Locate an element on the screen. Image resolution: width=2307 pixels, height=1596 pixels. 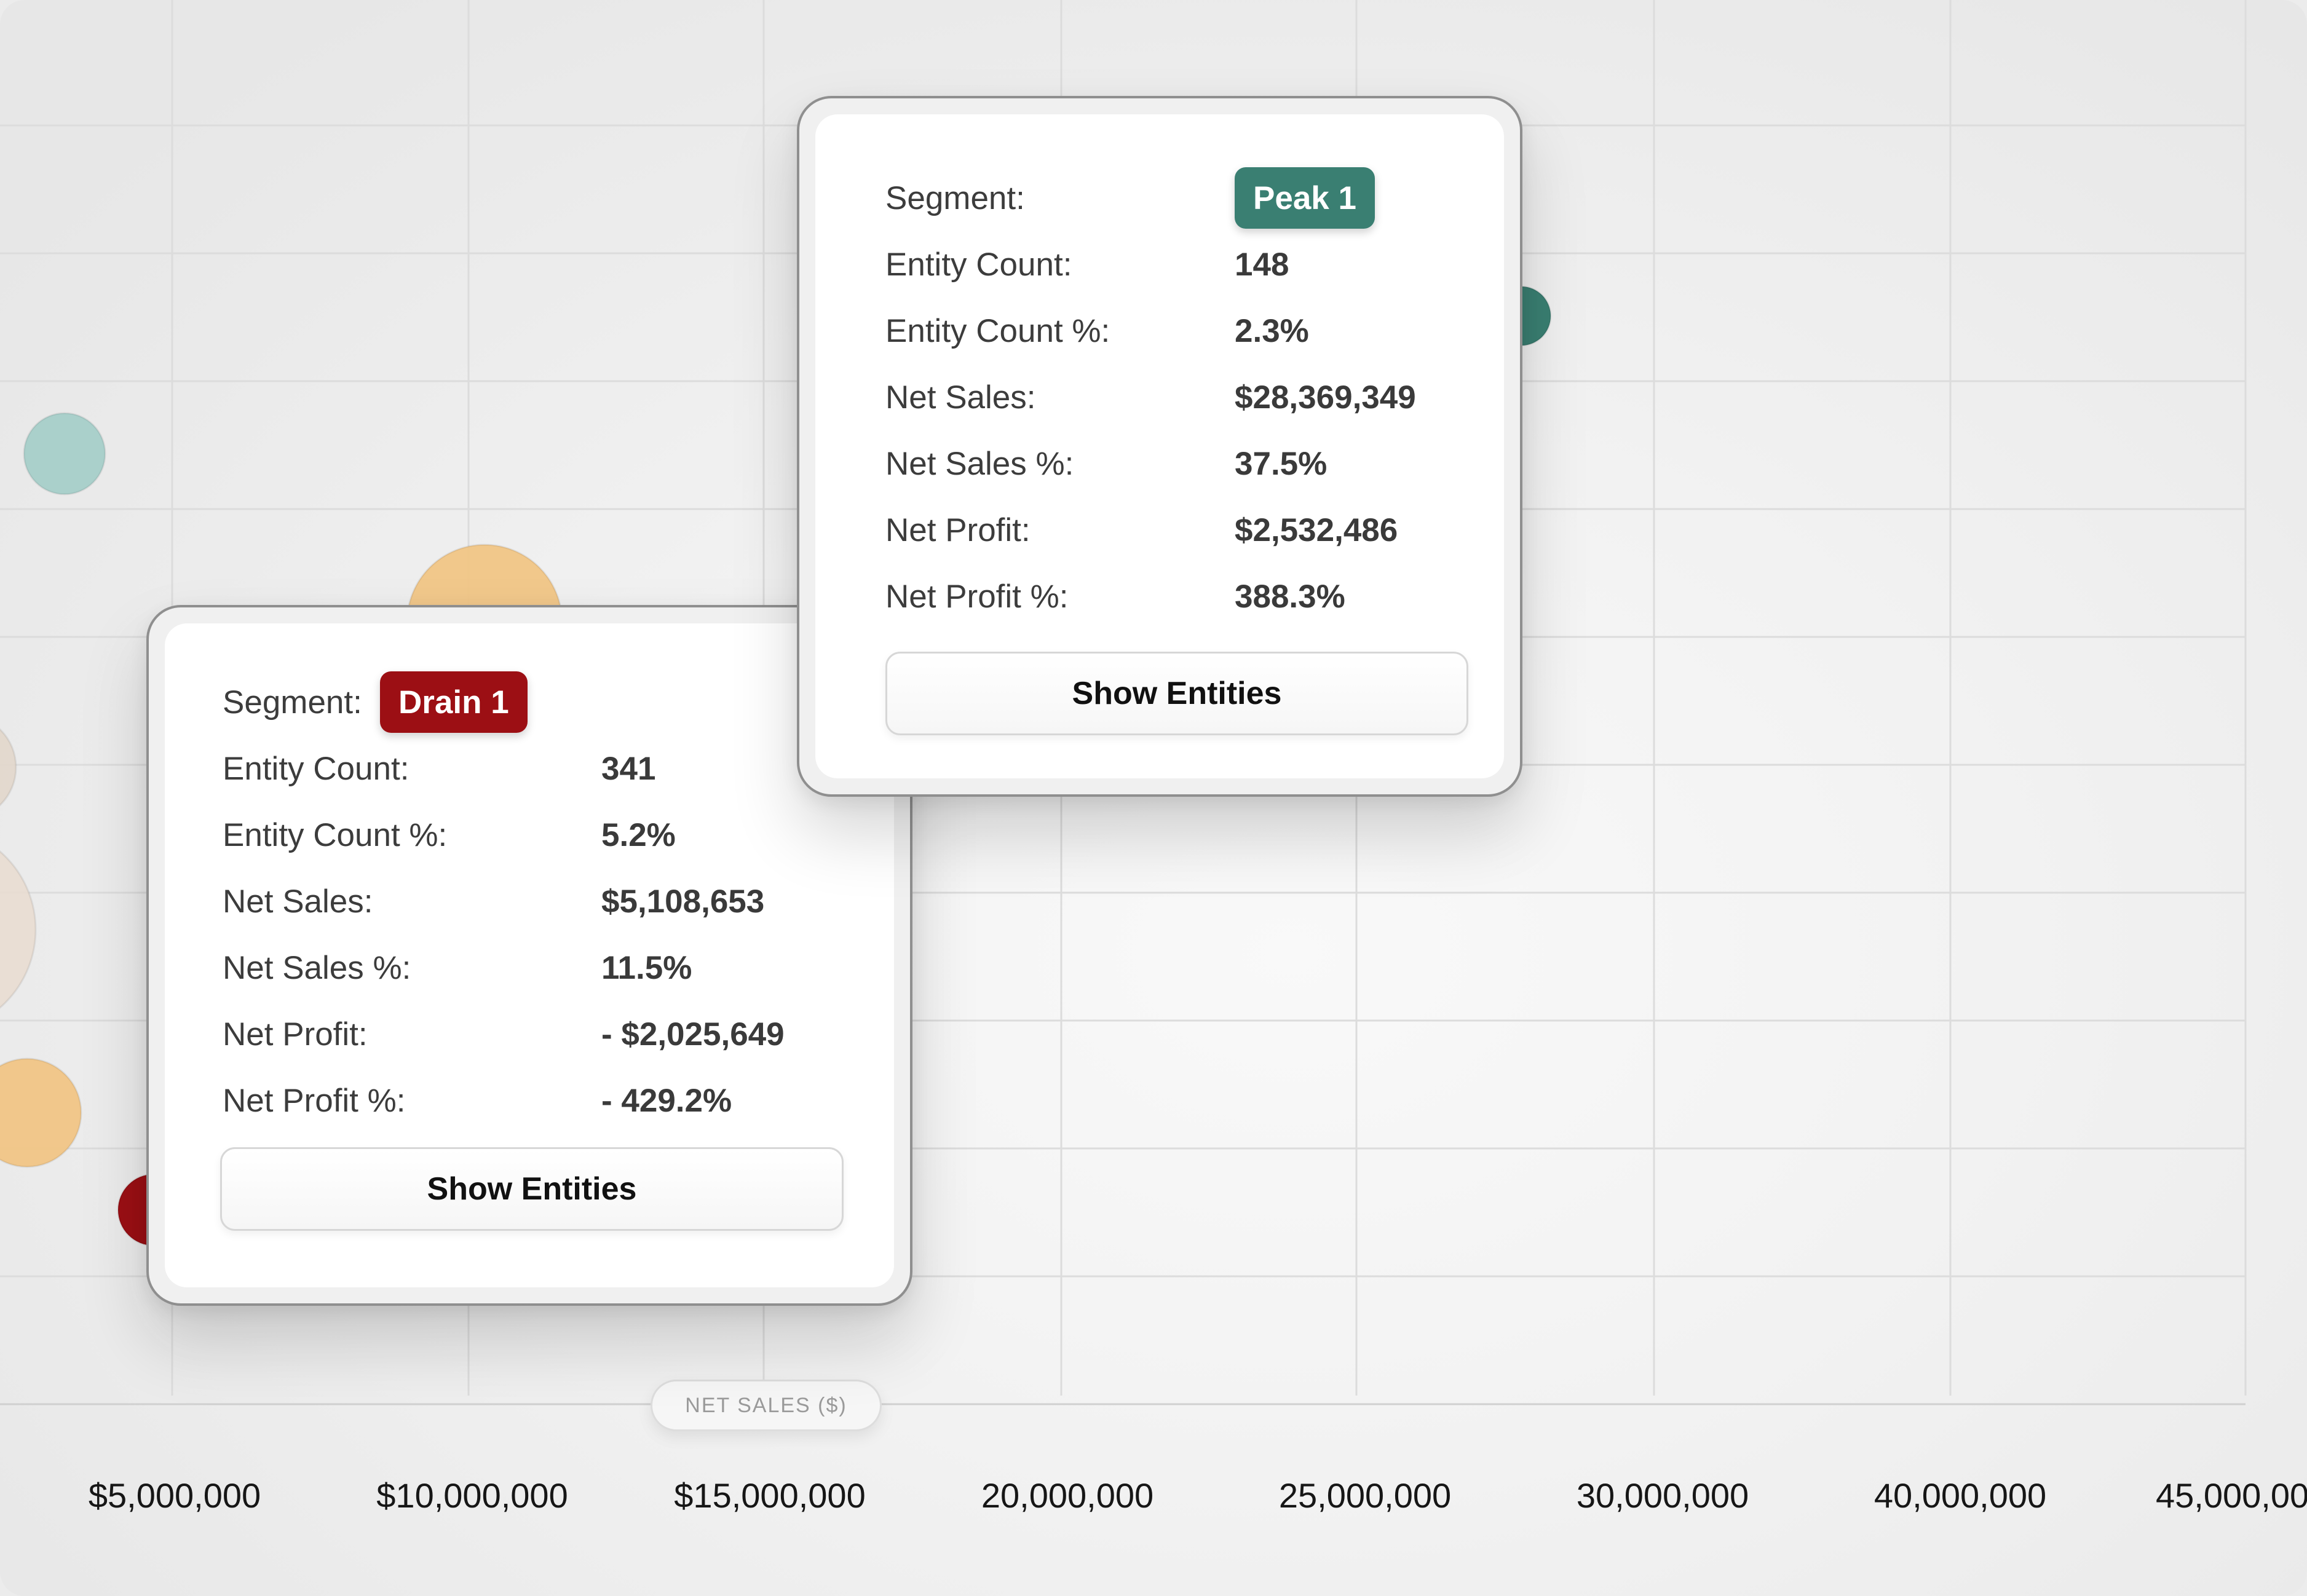
x-tick-label: $10,000,000 is located at coordinates (472, 1495).